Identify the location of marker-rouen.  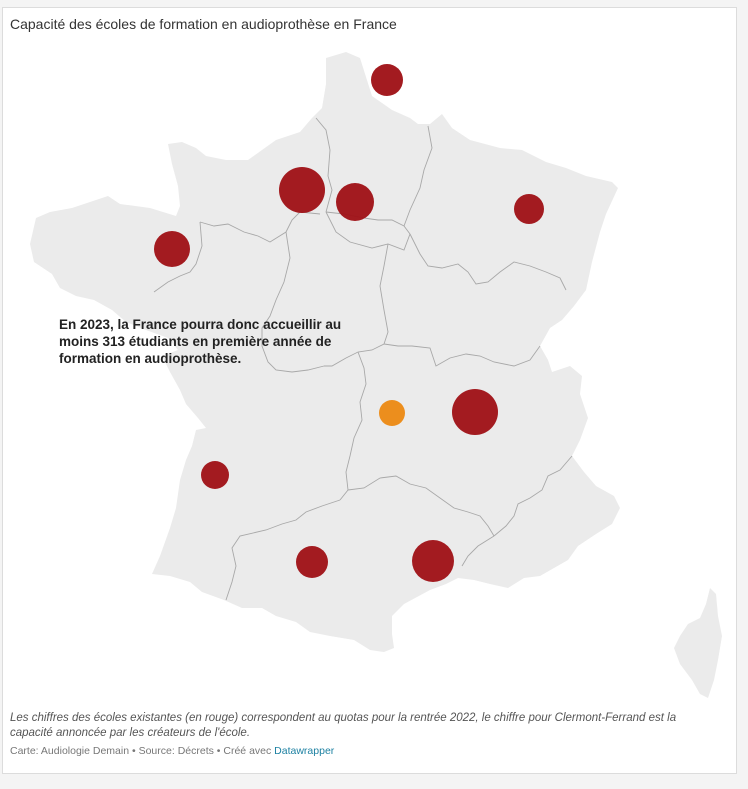
(302, 190).